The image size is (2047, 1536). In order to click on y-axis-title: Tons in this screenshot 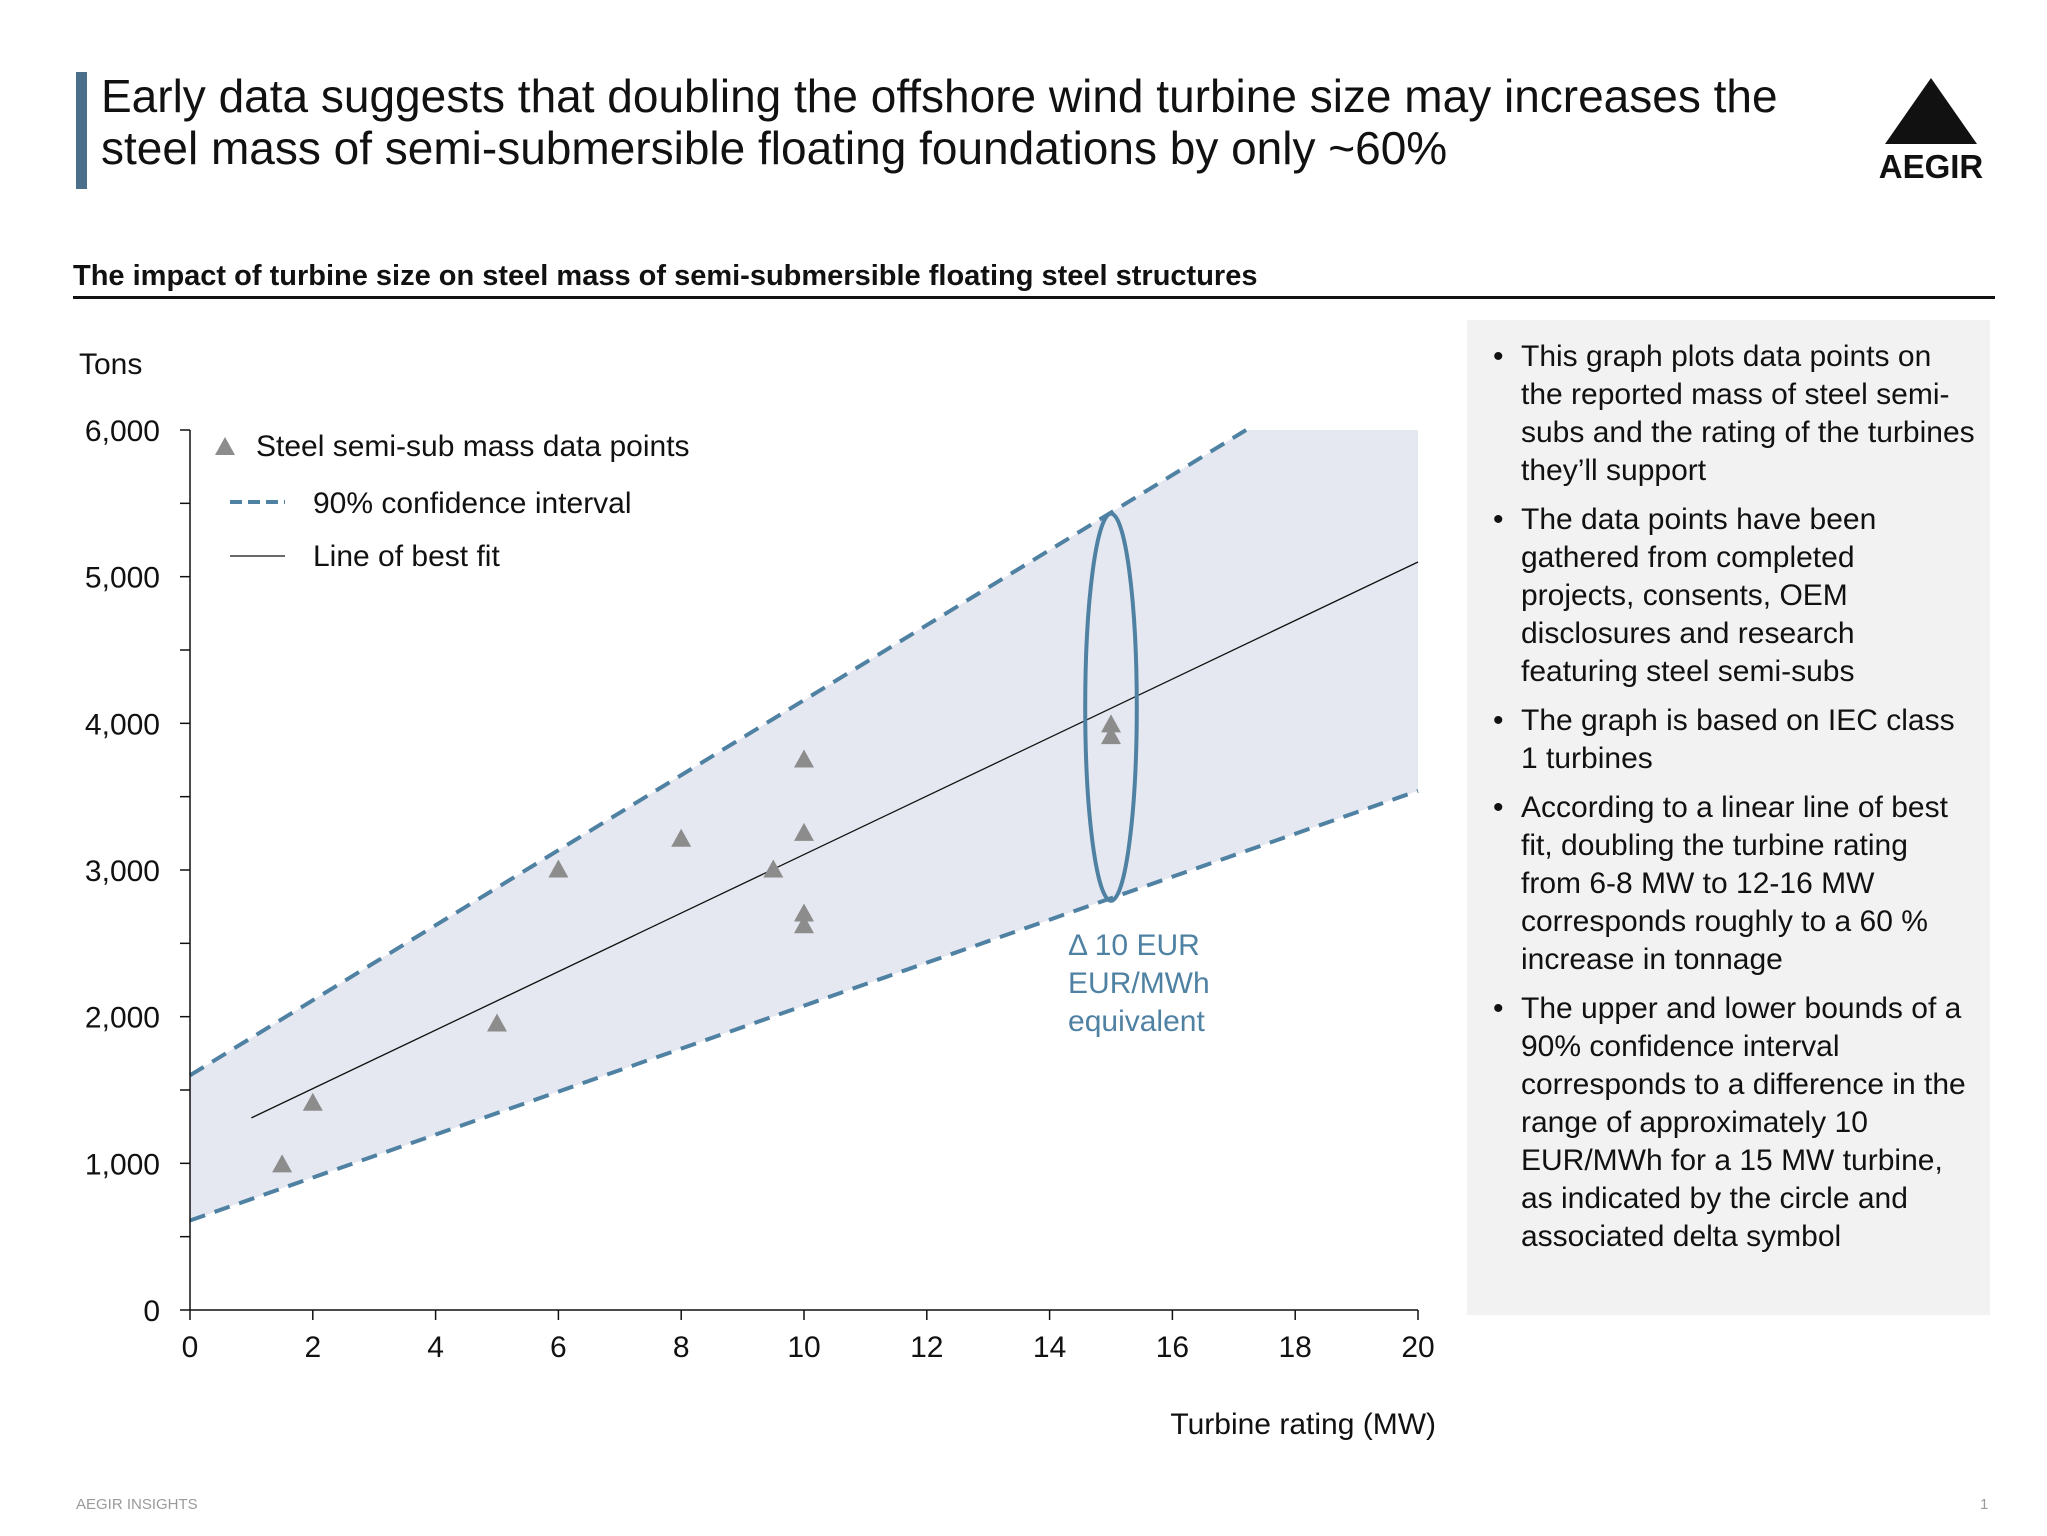, I will do `click(110, 364)`.